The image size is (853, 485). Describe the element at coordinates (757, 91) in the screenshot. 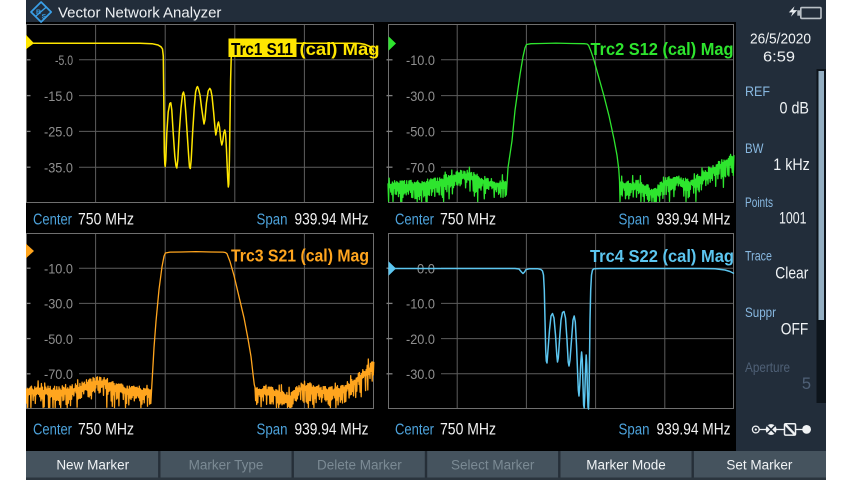

I see `svg-text: REF` at that location.